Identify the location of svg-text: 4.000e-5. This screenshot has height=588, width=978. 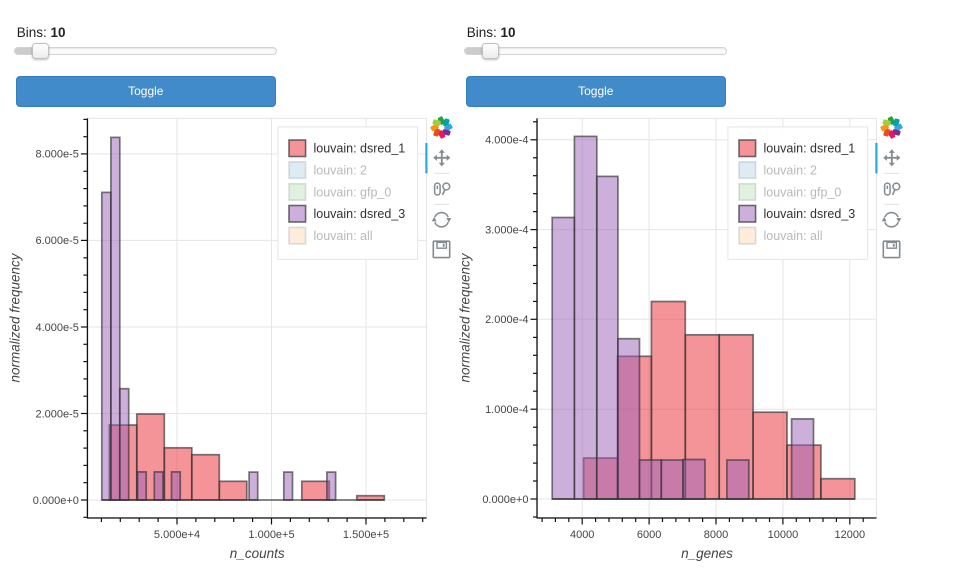
(56, 328).